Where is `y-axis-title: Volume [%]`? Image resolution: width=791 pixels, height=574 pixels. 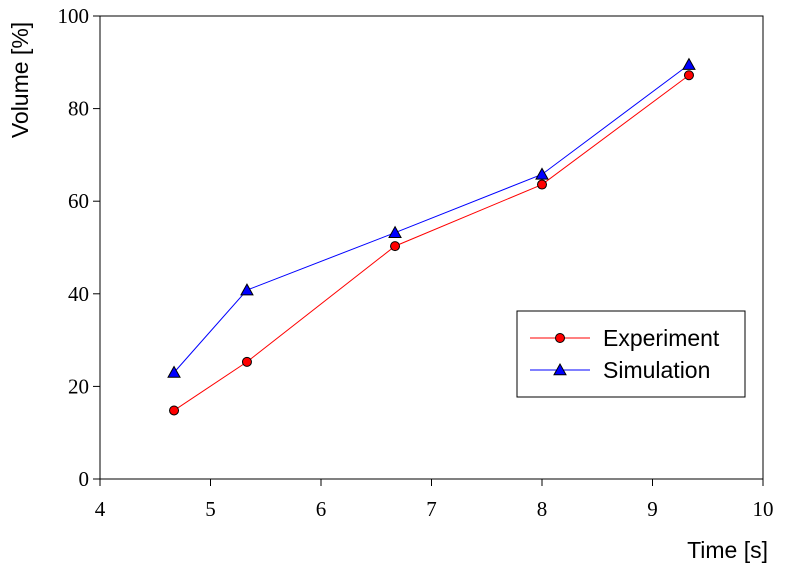
y-axis-title: Volume [%] is located at coordinates (20, 80).